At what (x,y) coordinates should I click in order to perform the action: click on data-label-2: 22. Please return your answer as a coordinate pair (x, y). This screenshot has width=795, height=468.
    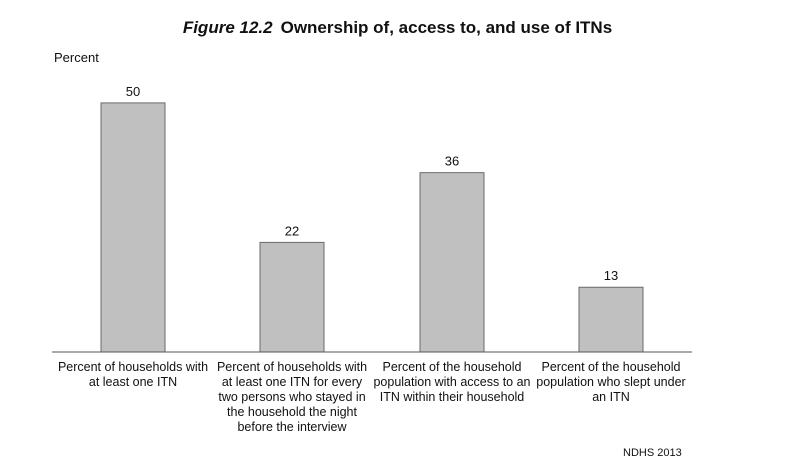
    Looking at the image, I should click on (292, 230).